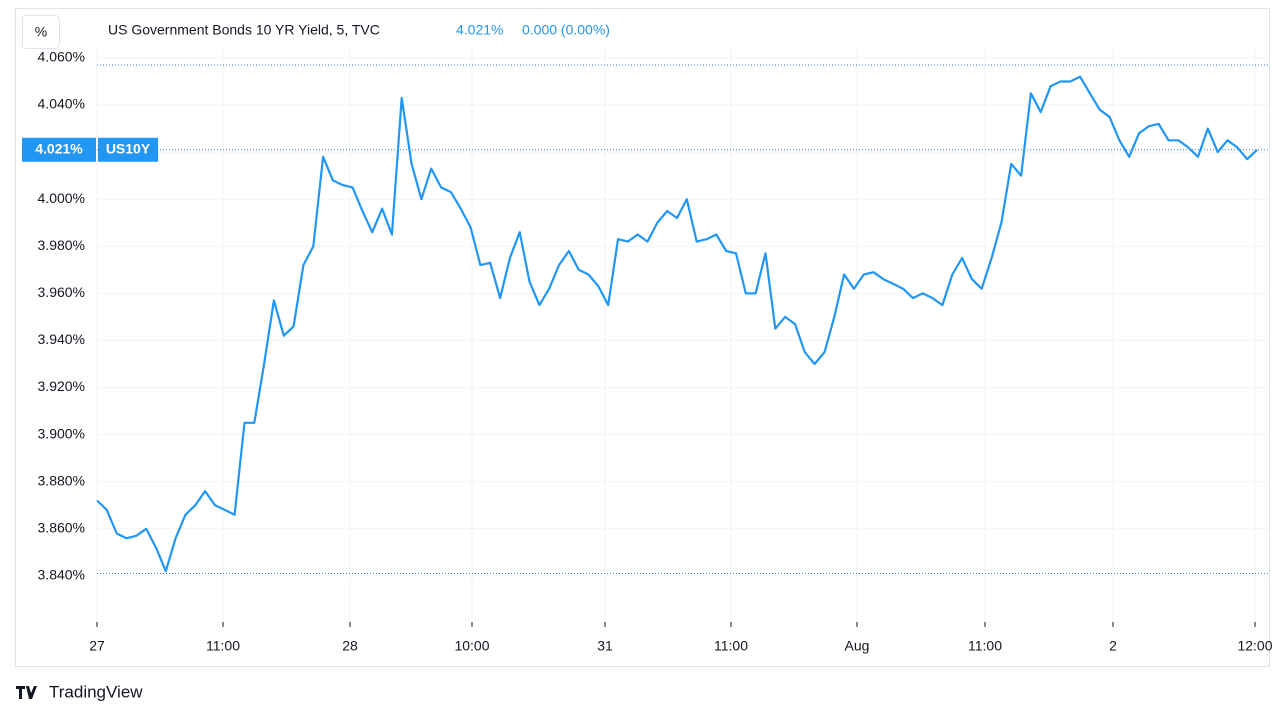  I want to click on y-tick-label: 4.000%, so click(61, 198).